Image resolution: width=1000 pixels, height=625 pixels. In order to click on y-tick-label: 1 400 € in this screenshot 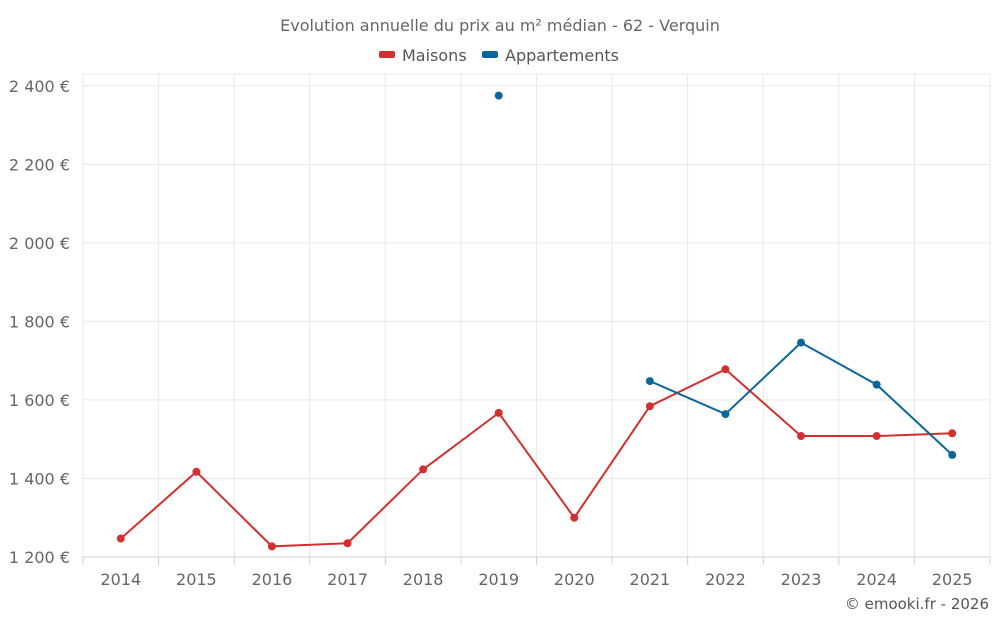, I will do `click(39, 478)`.